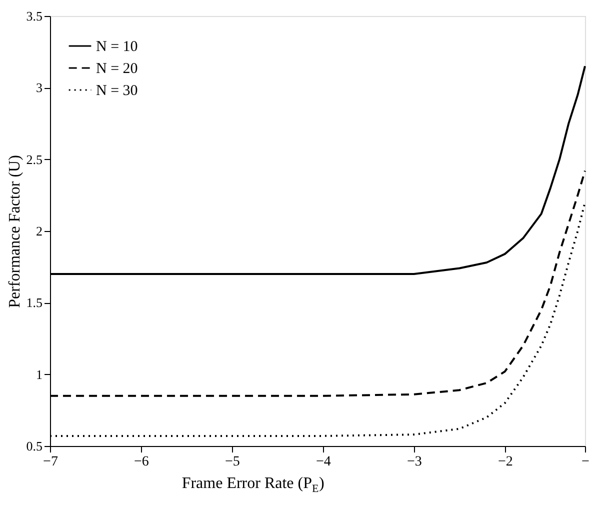  What do you see at coordinates (586, 462) in the screenshot?
I see `x-tick-label: −` at bounding box center [586, 462].